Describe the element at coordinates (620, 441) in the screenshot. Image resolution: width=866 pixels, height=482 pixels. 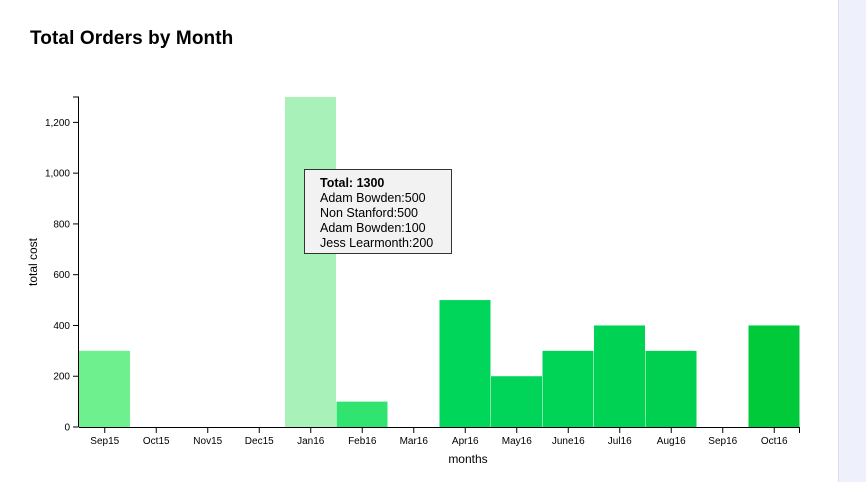
I see `x-tick-label: Jul16` at that location.